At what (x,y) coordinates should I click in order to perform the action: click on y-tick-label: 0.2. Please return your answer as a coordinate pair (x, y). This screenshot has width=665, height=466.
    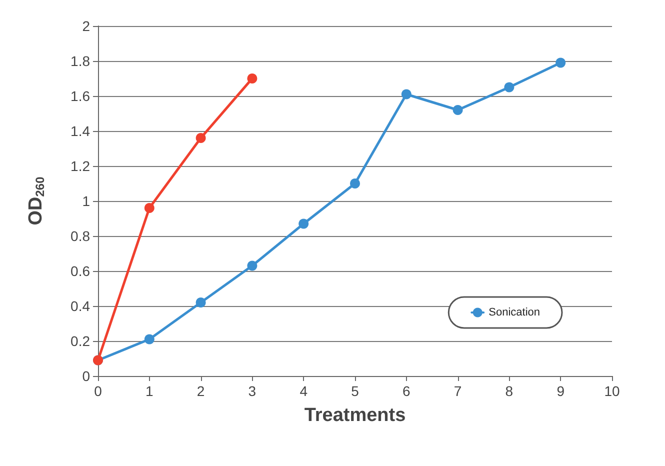
    Looking at the image, I should click on (80, 341).